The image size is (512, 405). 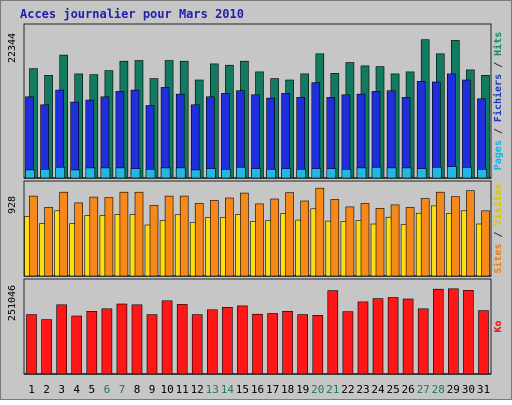 What do you see at coordinates (228, 389) in the screenshot?
I see `x-tick-day-14: 14` at bounding box center [228, 389].